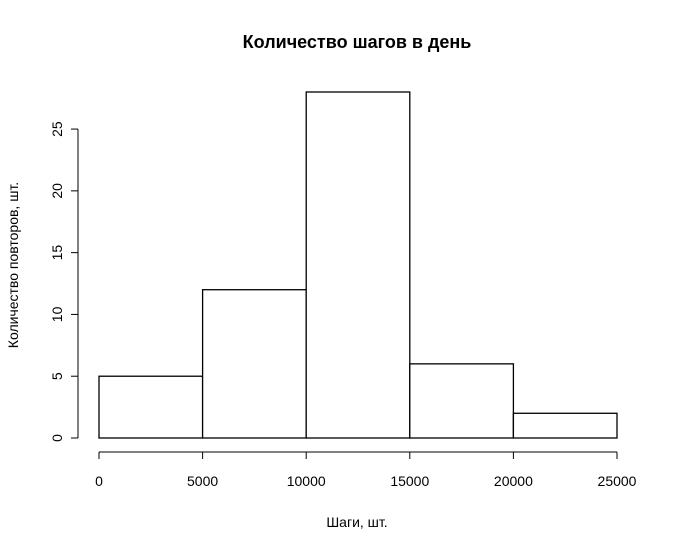  I want to click on x-tick-label: 25000, so click(617, 481).